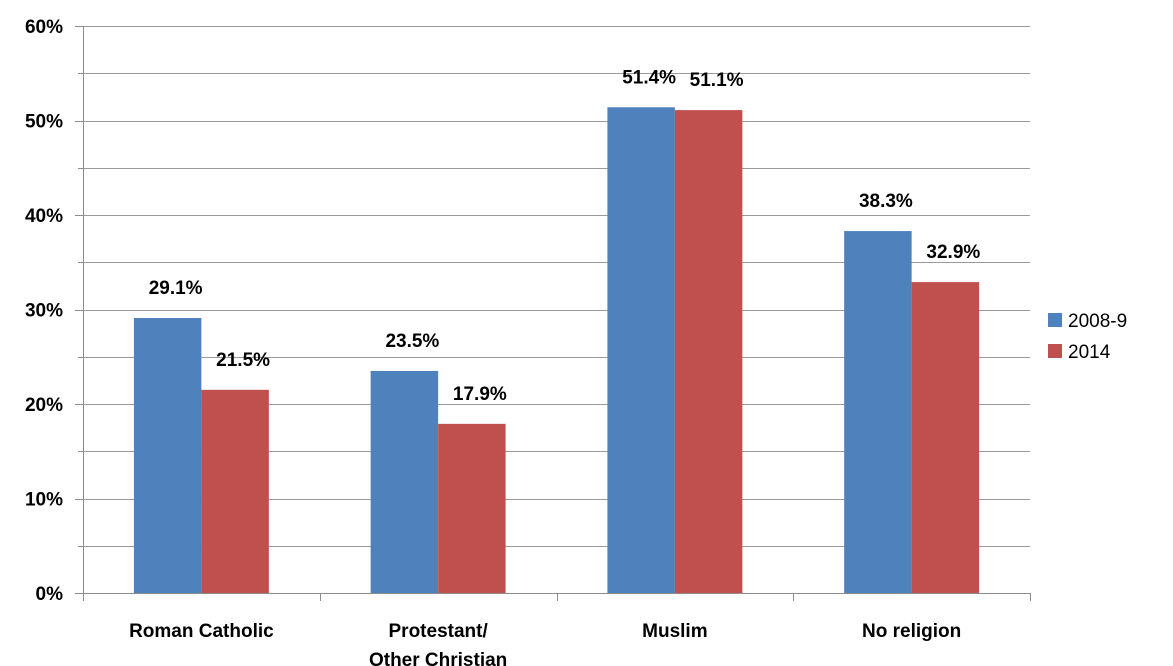 This screenshot has height=666, width=1173. Describe the element at coordinates (44, 500) in the screenshot. I see `y-tick-label: 10%` at that location.